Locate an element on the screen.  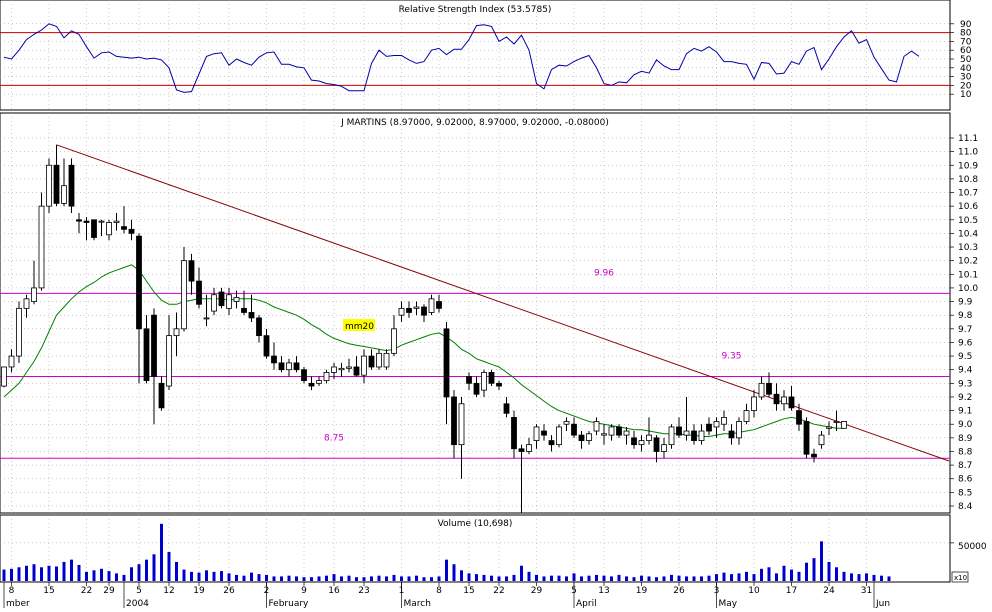
ma-label: mm20 is located at coordinates (359, 327).